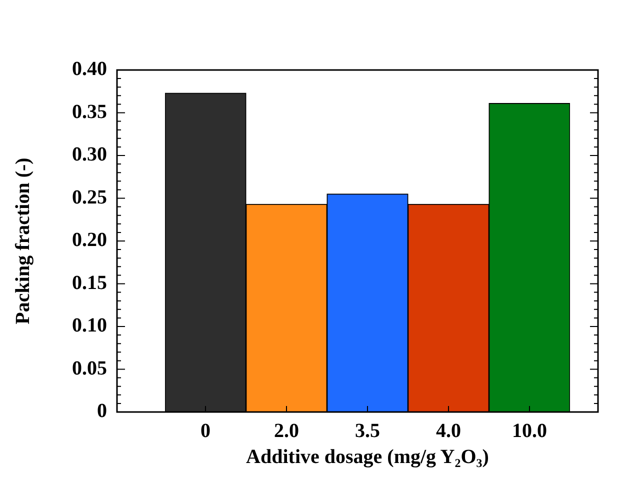 The height and width of the screenshot is (482, 622). I want to click on x-axis-title: Additive dosage (mg/g Y₂O₃), so click(367, 457).